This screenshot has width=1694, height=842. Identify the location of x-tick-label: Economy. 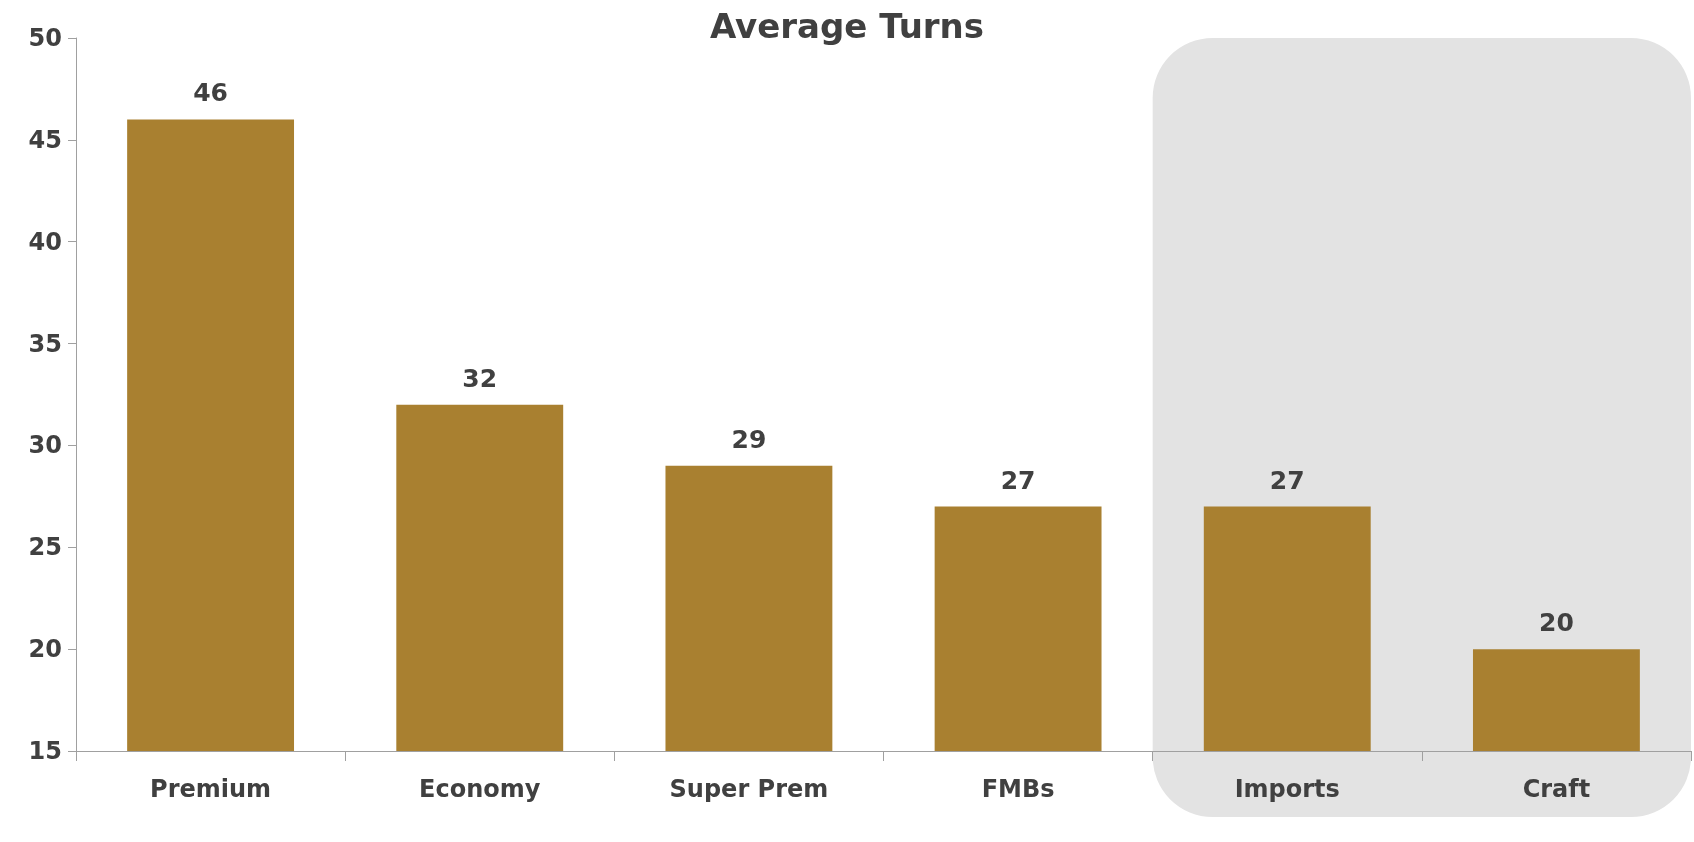
(480, 789).